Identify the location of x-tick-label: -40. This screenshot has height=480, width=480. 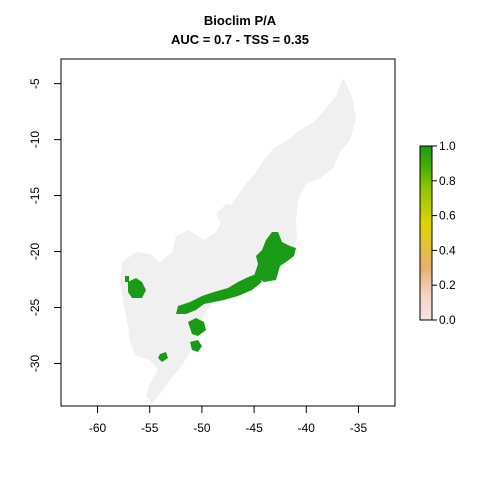
(307, 428).